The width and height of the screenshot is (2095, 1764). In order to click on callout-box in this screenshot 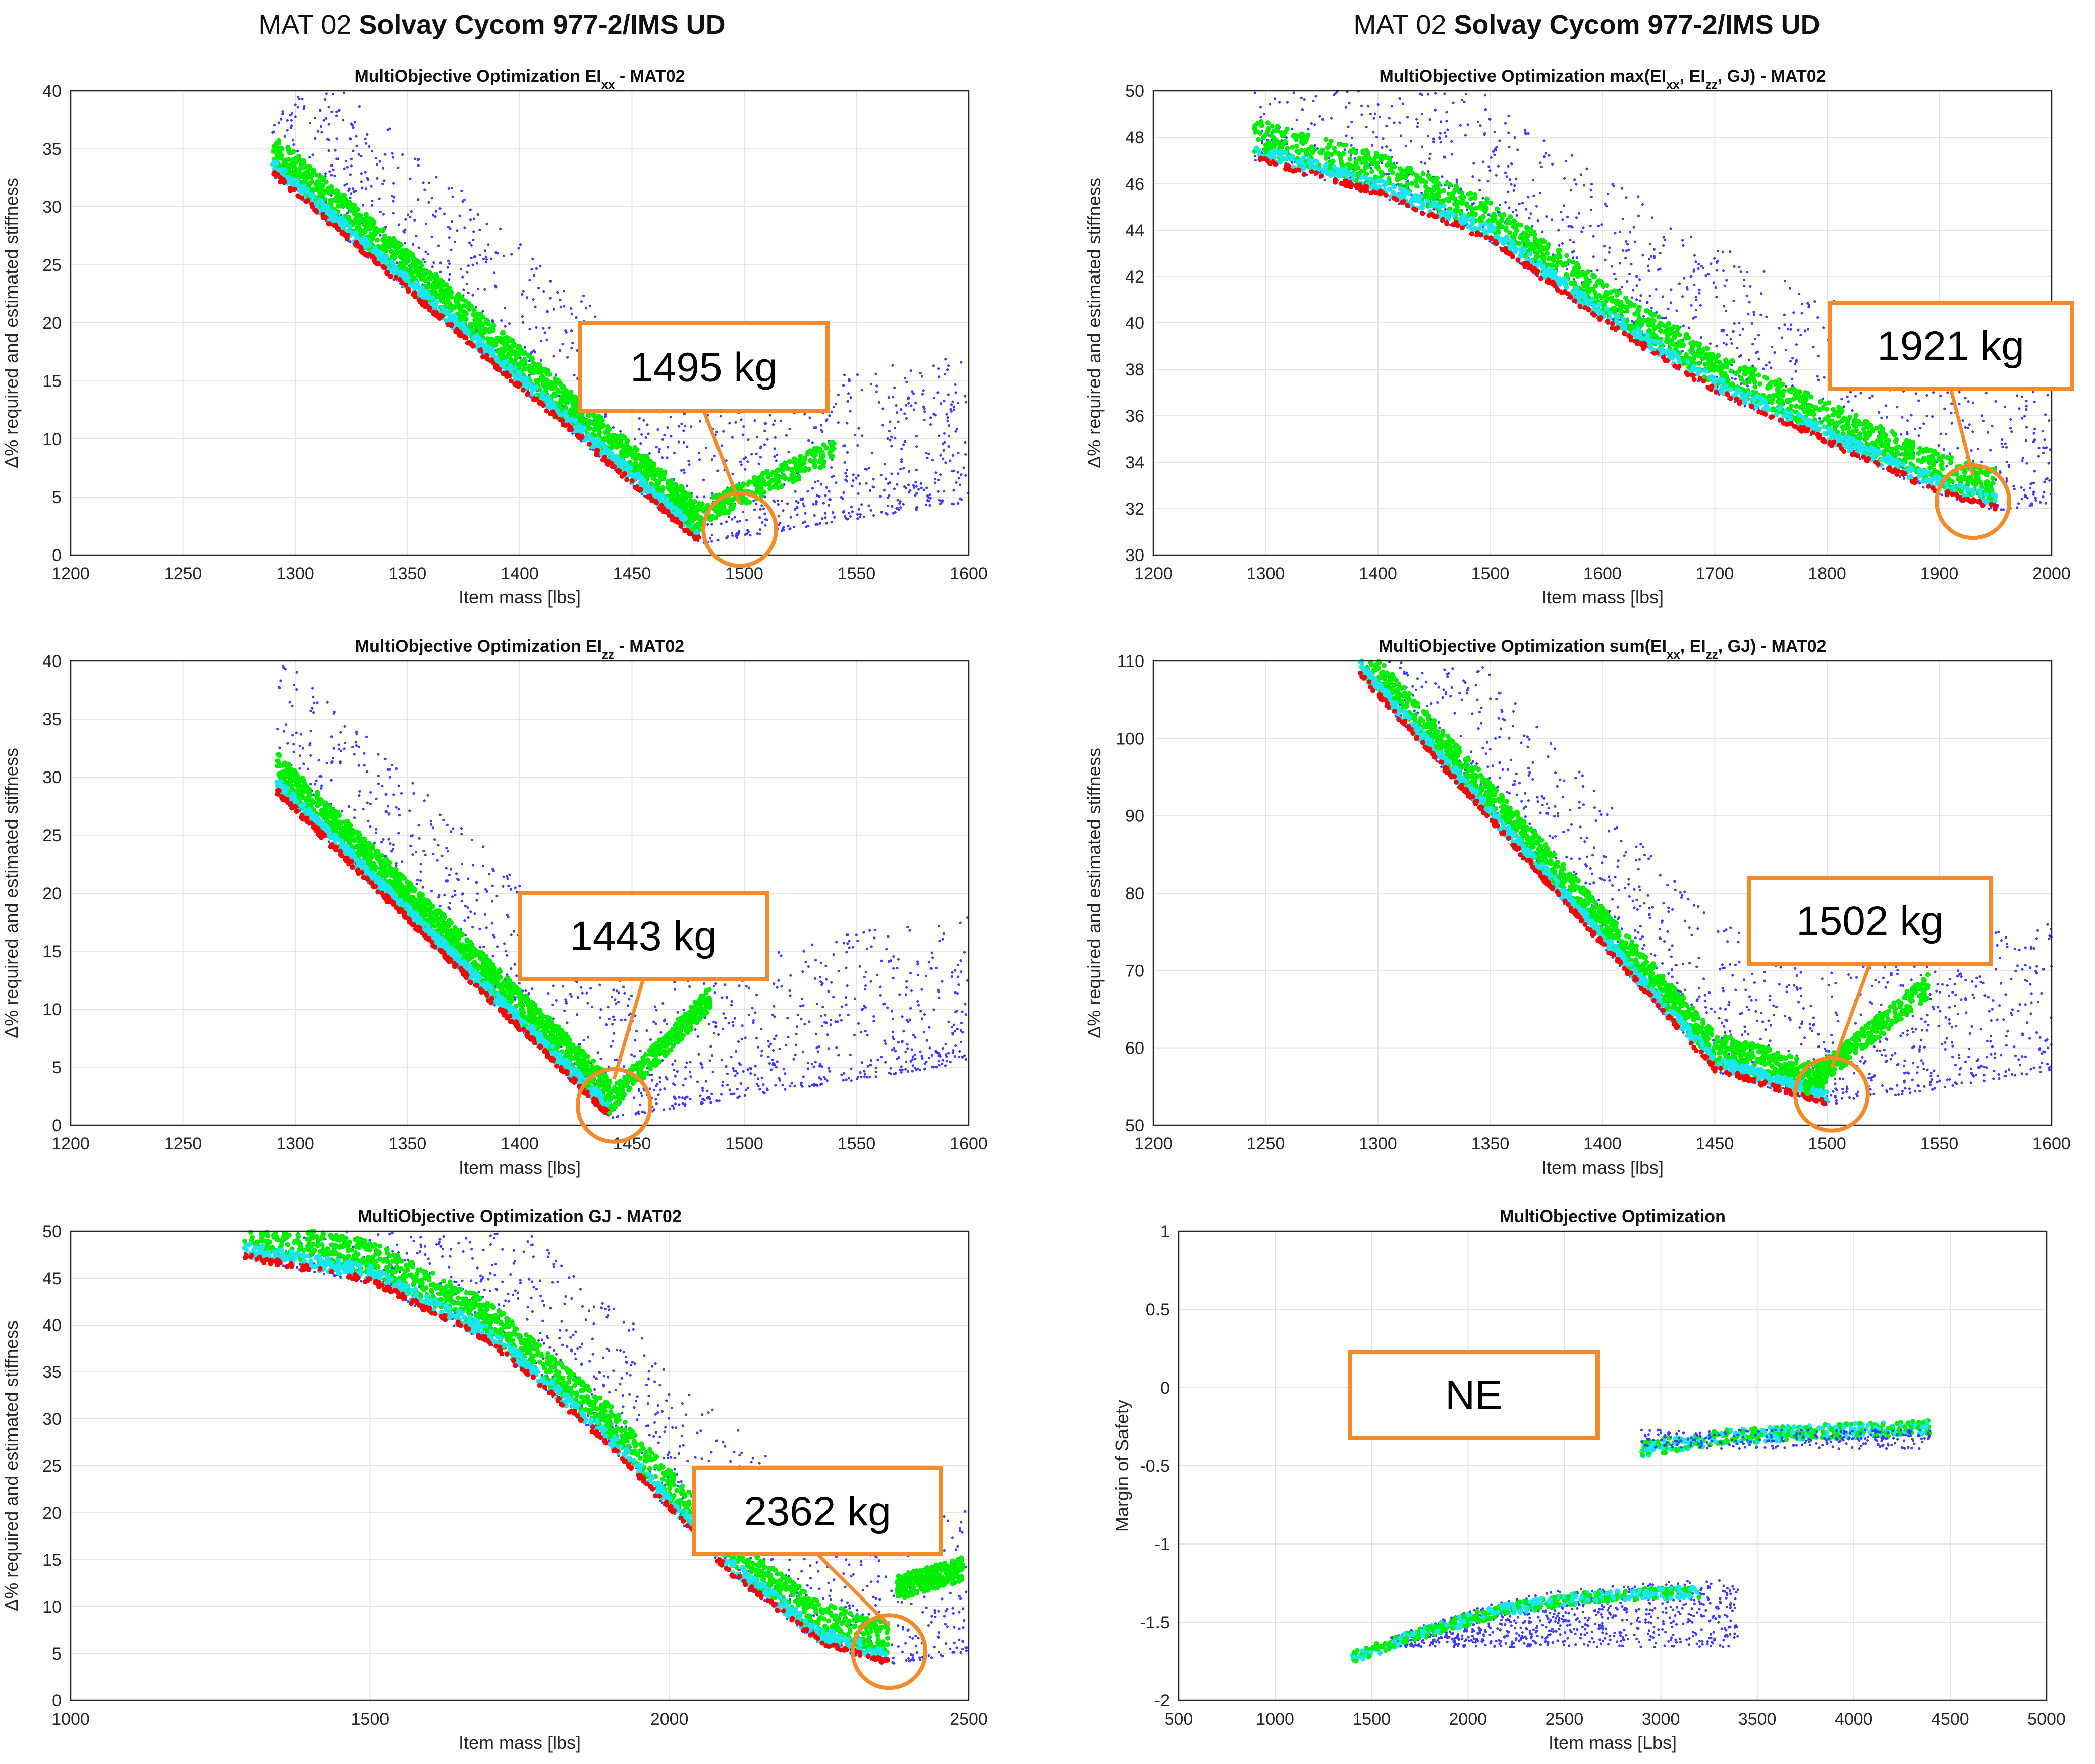, I will do `click(704, 367)`.